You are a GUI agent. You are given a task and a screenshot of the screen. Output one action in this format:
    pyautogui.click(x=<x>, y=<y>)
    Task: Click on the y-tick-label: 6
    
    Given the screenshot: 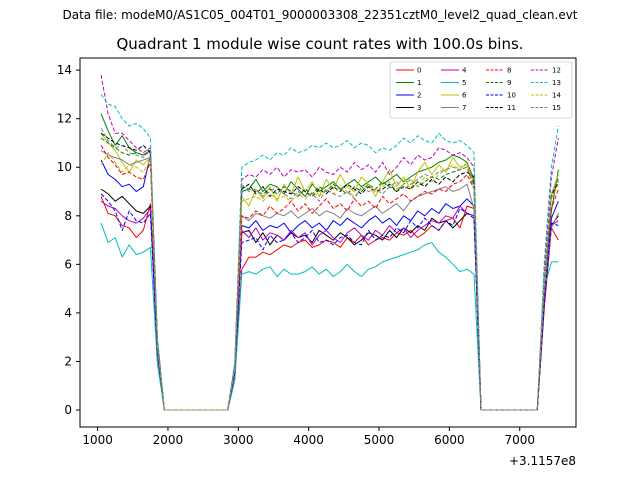 What is the action you would take?
    pyautogui.click(x=68, y=264)
    